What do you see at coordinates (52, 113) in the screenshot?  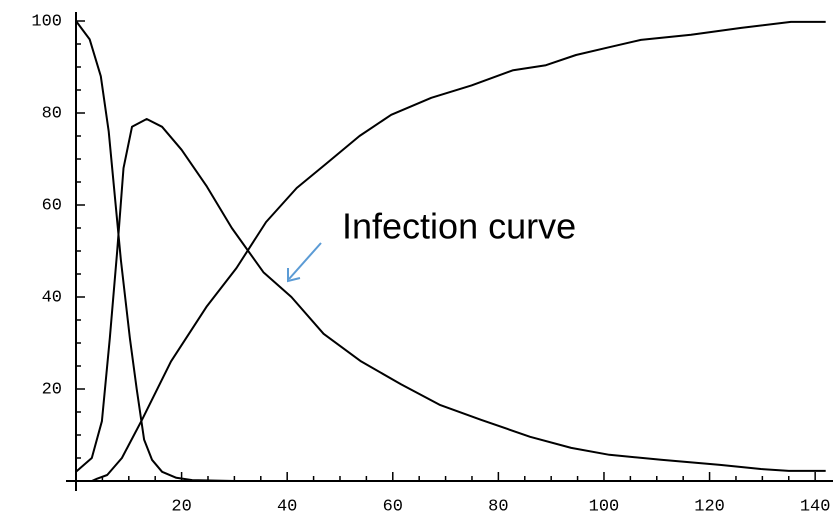 I see `y-tick-label: 80` at bounding box center [52, 113].